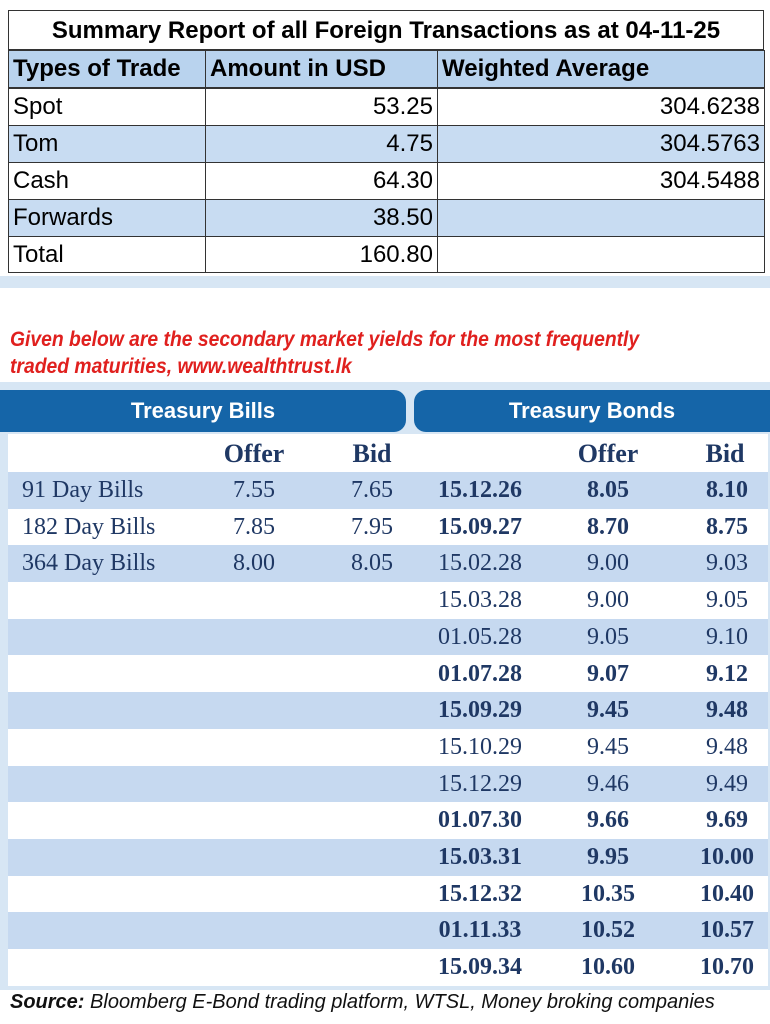  What do you see at coordinates (608, 967) in the screenshot?
I see `bond-cell: 10.60` at bounding box center [608, 967].